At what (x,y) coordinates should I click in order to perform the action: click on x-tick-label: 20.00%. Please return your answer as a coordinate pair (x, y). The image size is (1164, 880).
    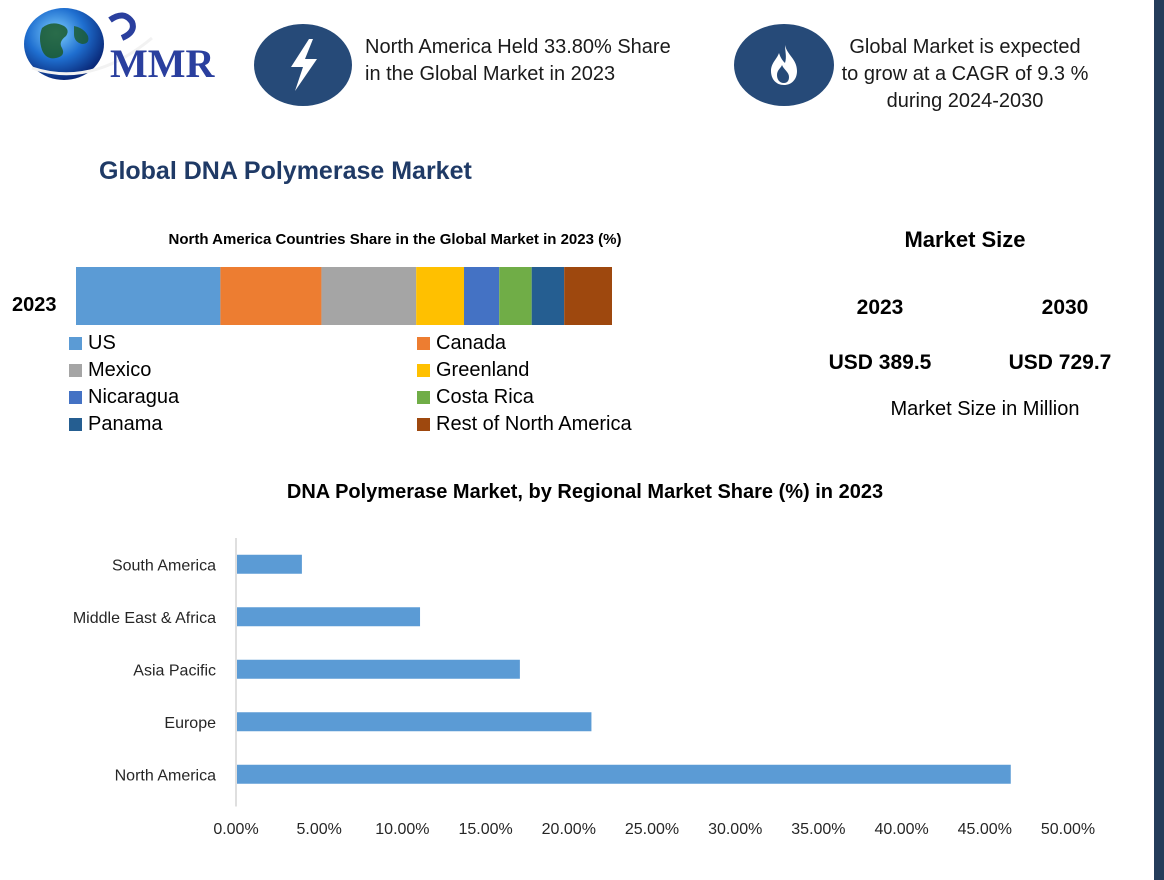
    Looking at the image, I should click on (569, 829).